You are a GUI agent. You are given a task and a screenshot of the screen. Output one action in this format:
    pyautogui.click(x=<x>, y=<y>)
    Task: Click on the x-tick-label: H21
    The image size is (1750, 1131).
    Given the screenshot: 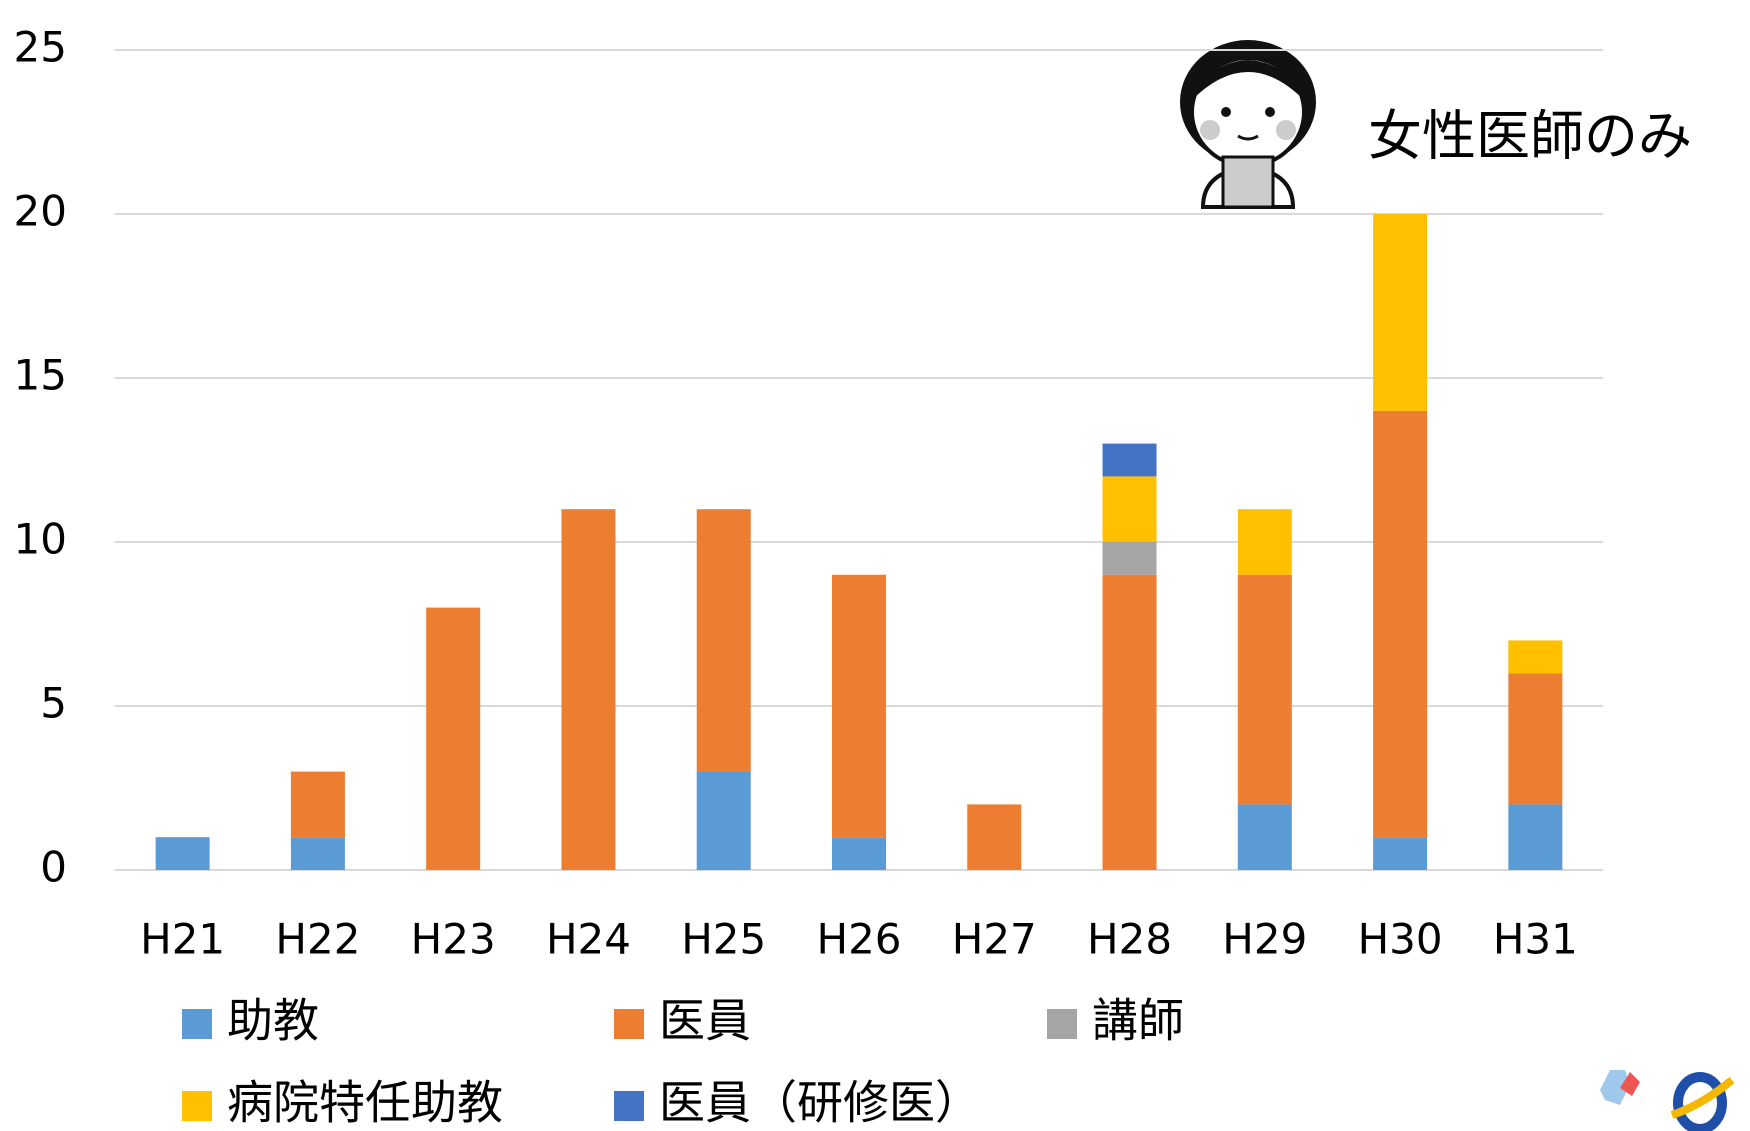 What is the action you would take?
    pyautogui.click(x=182, y=939)
    